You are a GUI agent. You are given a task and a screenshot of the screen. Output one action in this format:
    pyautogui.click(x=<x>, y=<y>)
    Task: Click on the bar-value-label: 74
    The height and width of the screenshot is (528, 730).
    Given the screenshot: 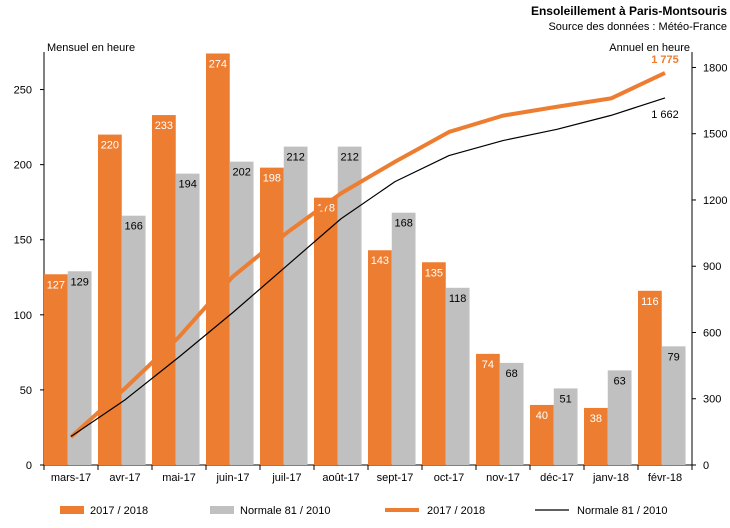 What is the action you would take?
    pyautogui.click(x=488, y=365)
    